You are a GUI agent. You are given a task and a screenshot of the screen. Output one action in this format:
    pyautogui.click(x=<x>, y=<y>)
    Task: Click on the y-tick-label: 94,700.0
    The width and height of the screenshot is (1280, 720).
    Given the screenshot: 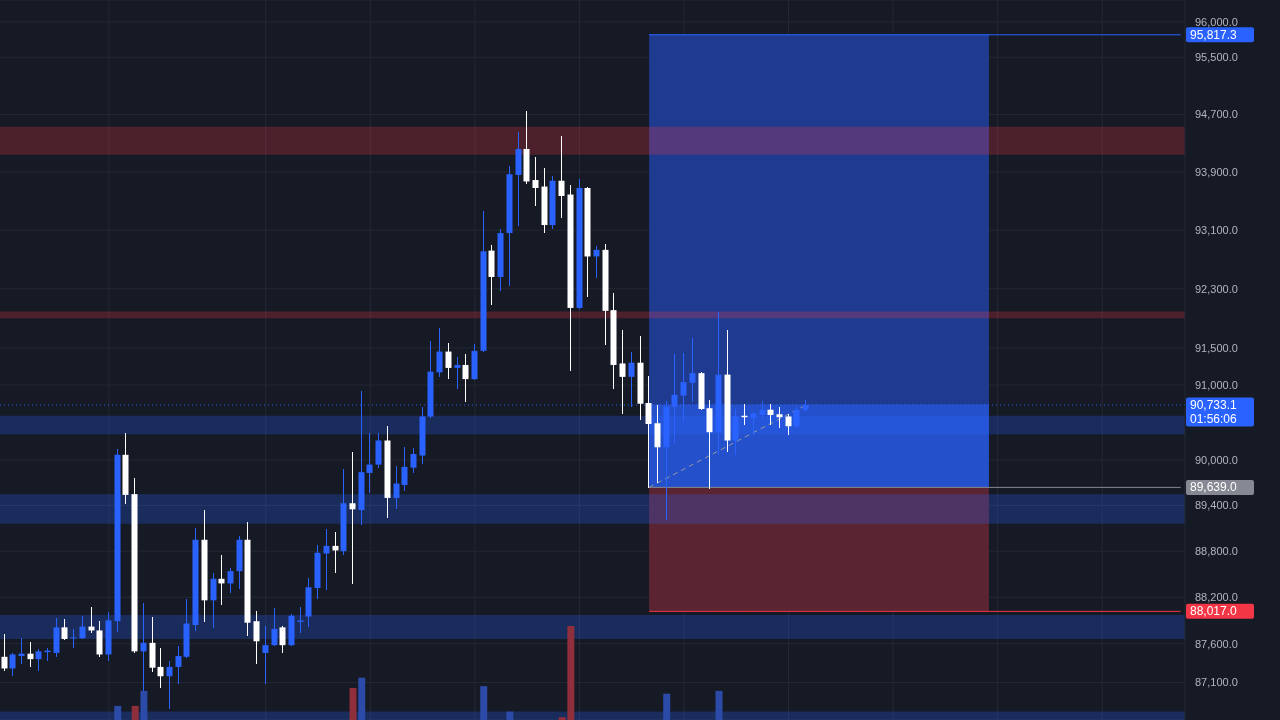 What is the action you would take?
    pyautogui.click(x=1216, y=114)
    